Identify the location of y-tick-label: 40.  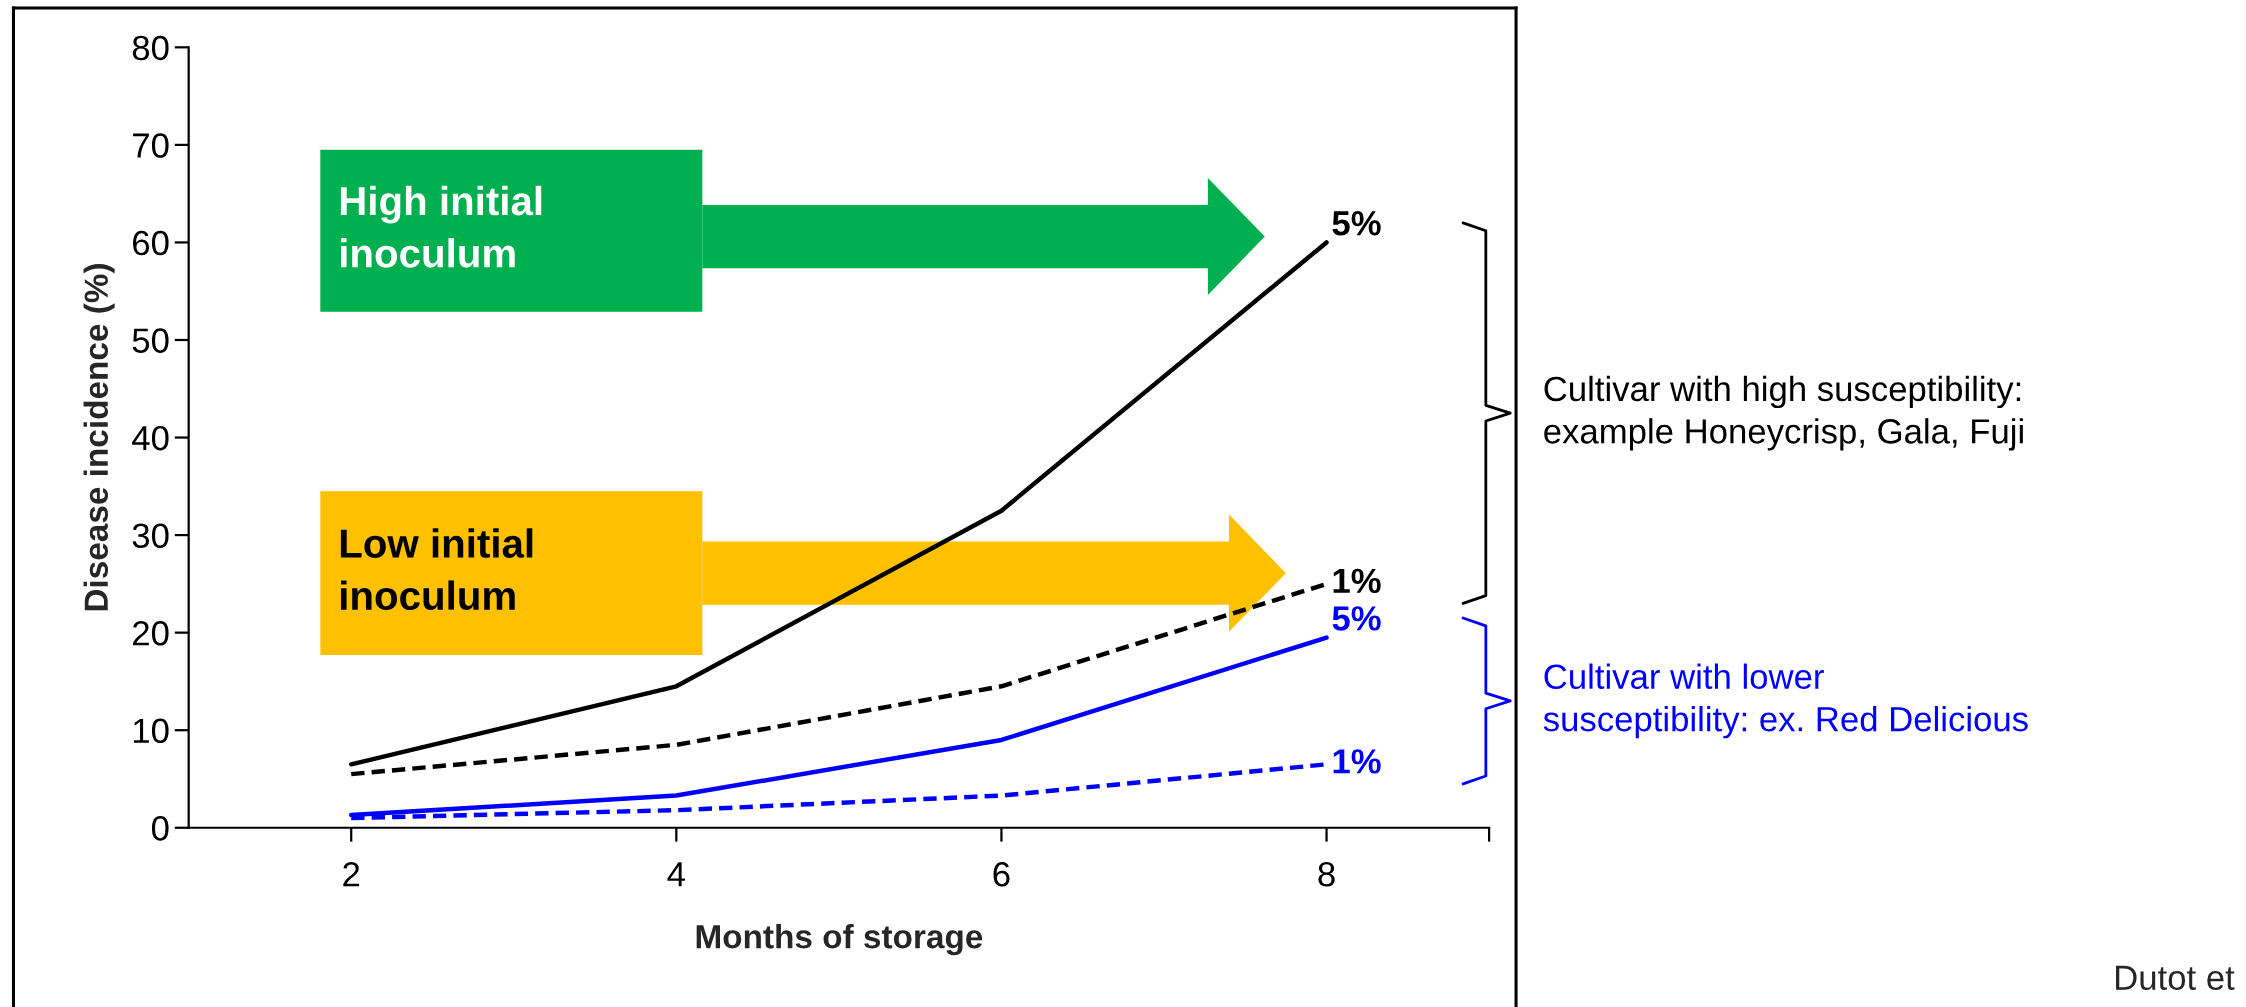
(150, 438).